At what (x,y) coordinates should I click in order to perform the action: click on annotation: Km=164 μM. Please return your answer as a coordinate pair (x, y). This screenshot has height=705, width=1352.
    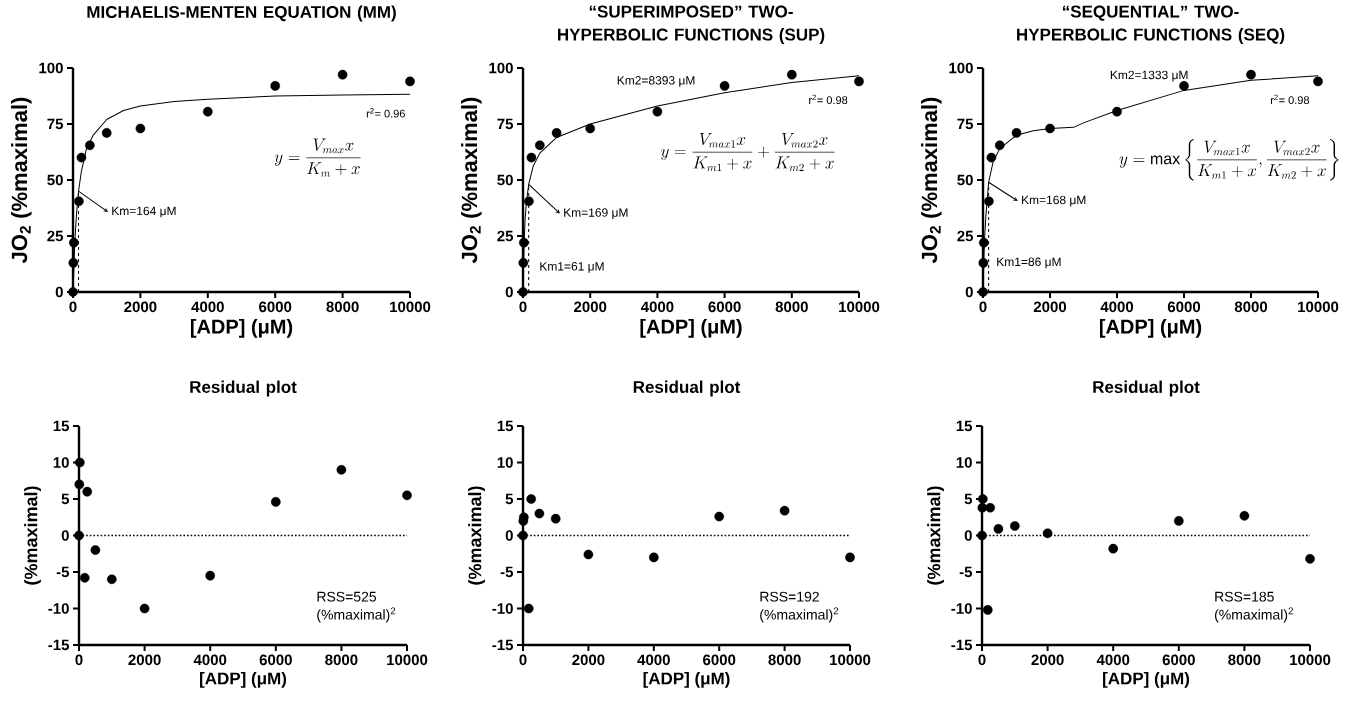
    Looking at the image, I should click on (144, 212).